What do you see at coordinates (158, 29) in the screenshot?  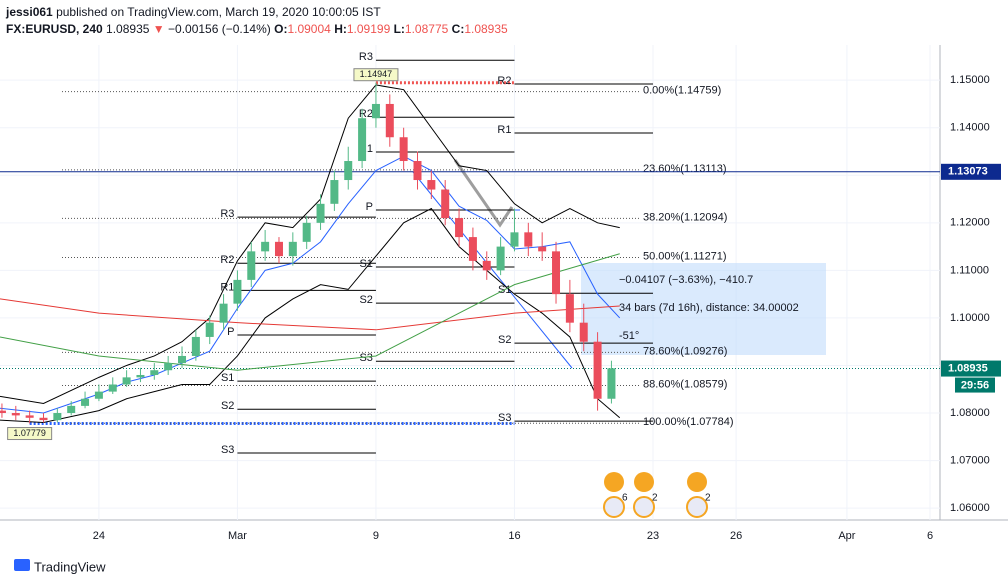 I see `arrow: ▼` at bounding box center [158, 29].